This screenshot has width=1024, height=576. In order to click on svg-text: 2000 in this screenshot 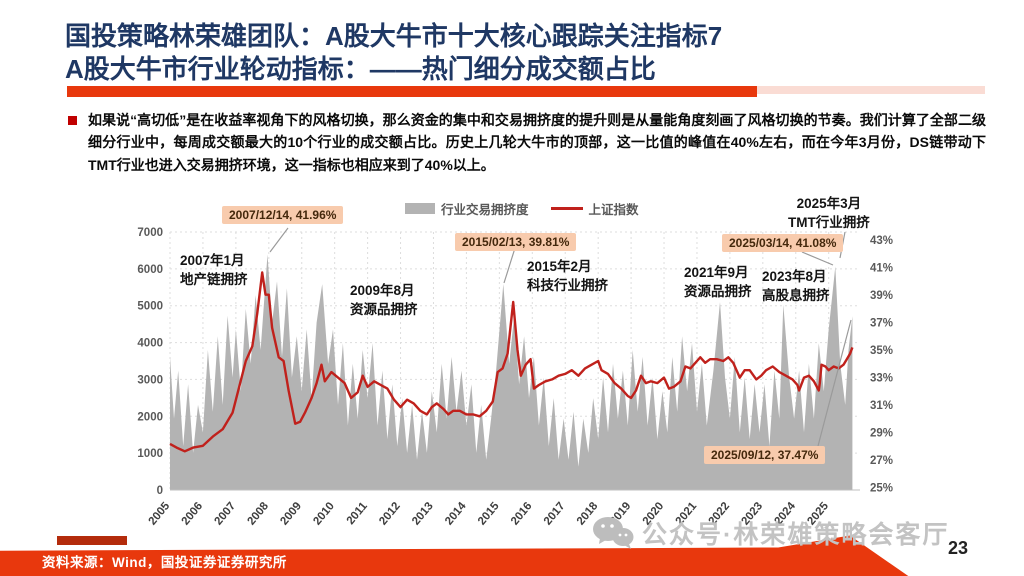, I will do `click(150, 417)`.